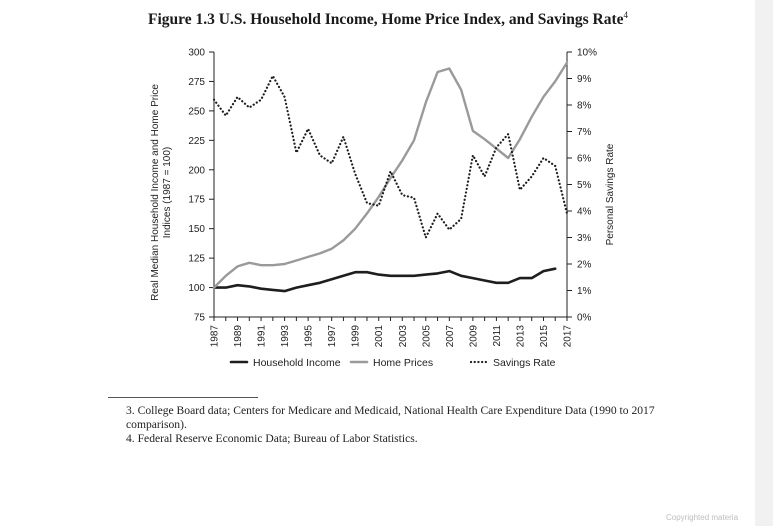 This screenshot has height=526, width=773. Describe the element at coordinates (196, 259) in the screenshot. I see `y-tick-label-left: 125` at that location.